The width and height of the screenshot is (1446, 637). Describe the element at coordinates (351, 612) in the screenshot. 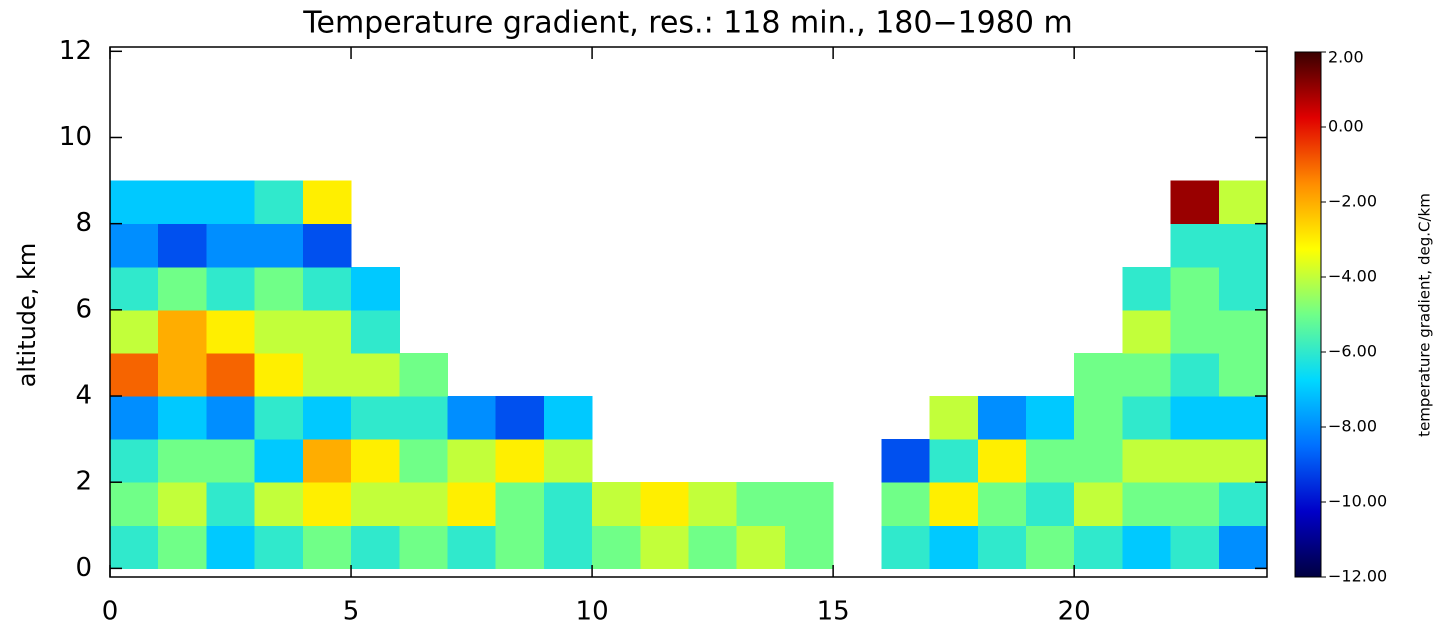

I see `x-tick-label: 5` at that location.